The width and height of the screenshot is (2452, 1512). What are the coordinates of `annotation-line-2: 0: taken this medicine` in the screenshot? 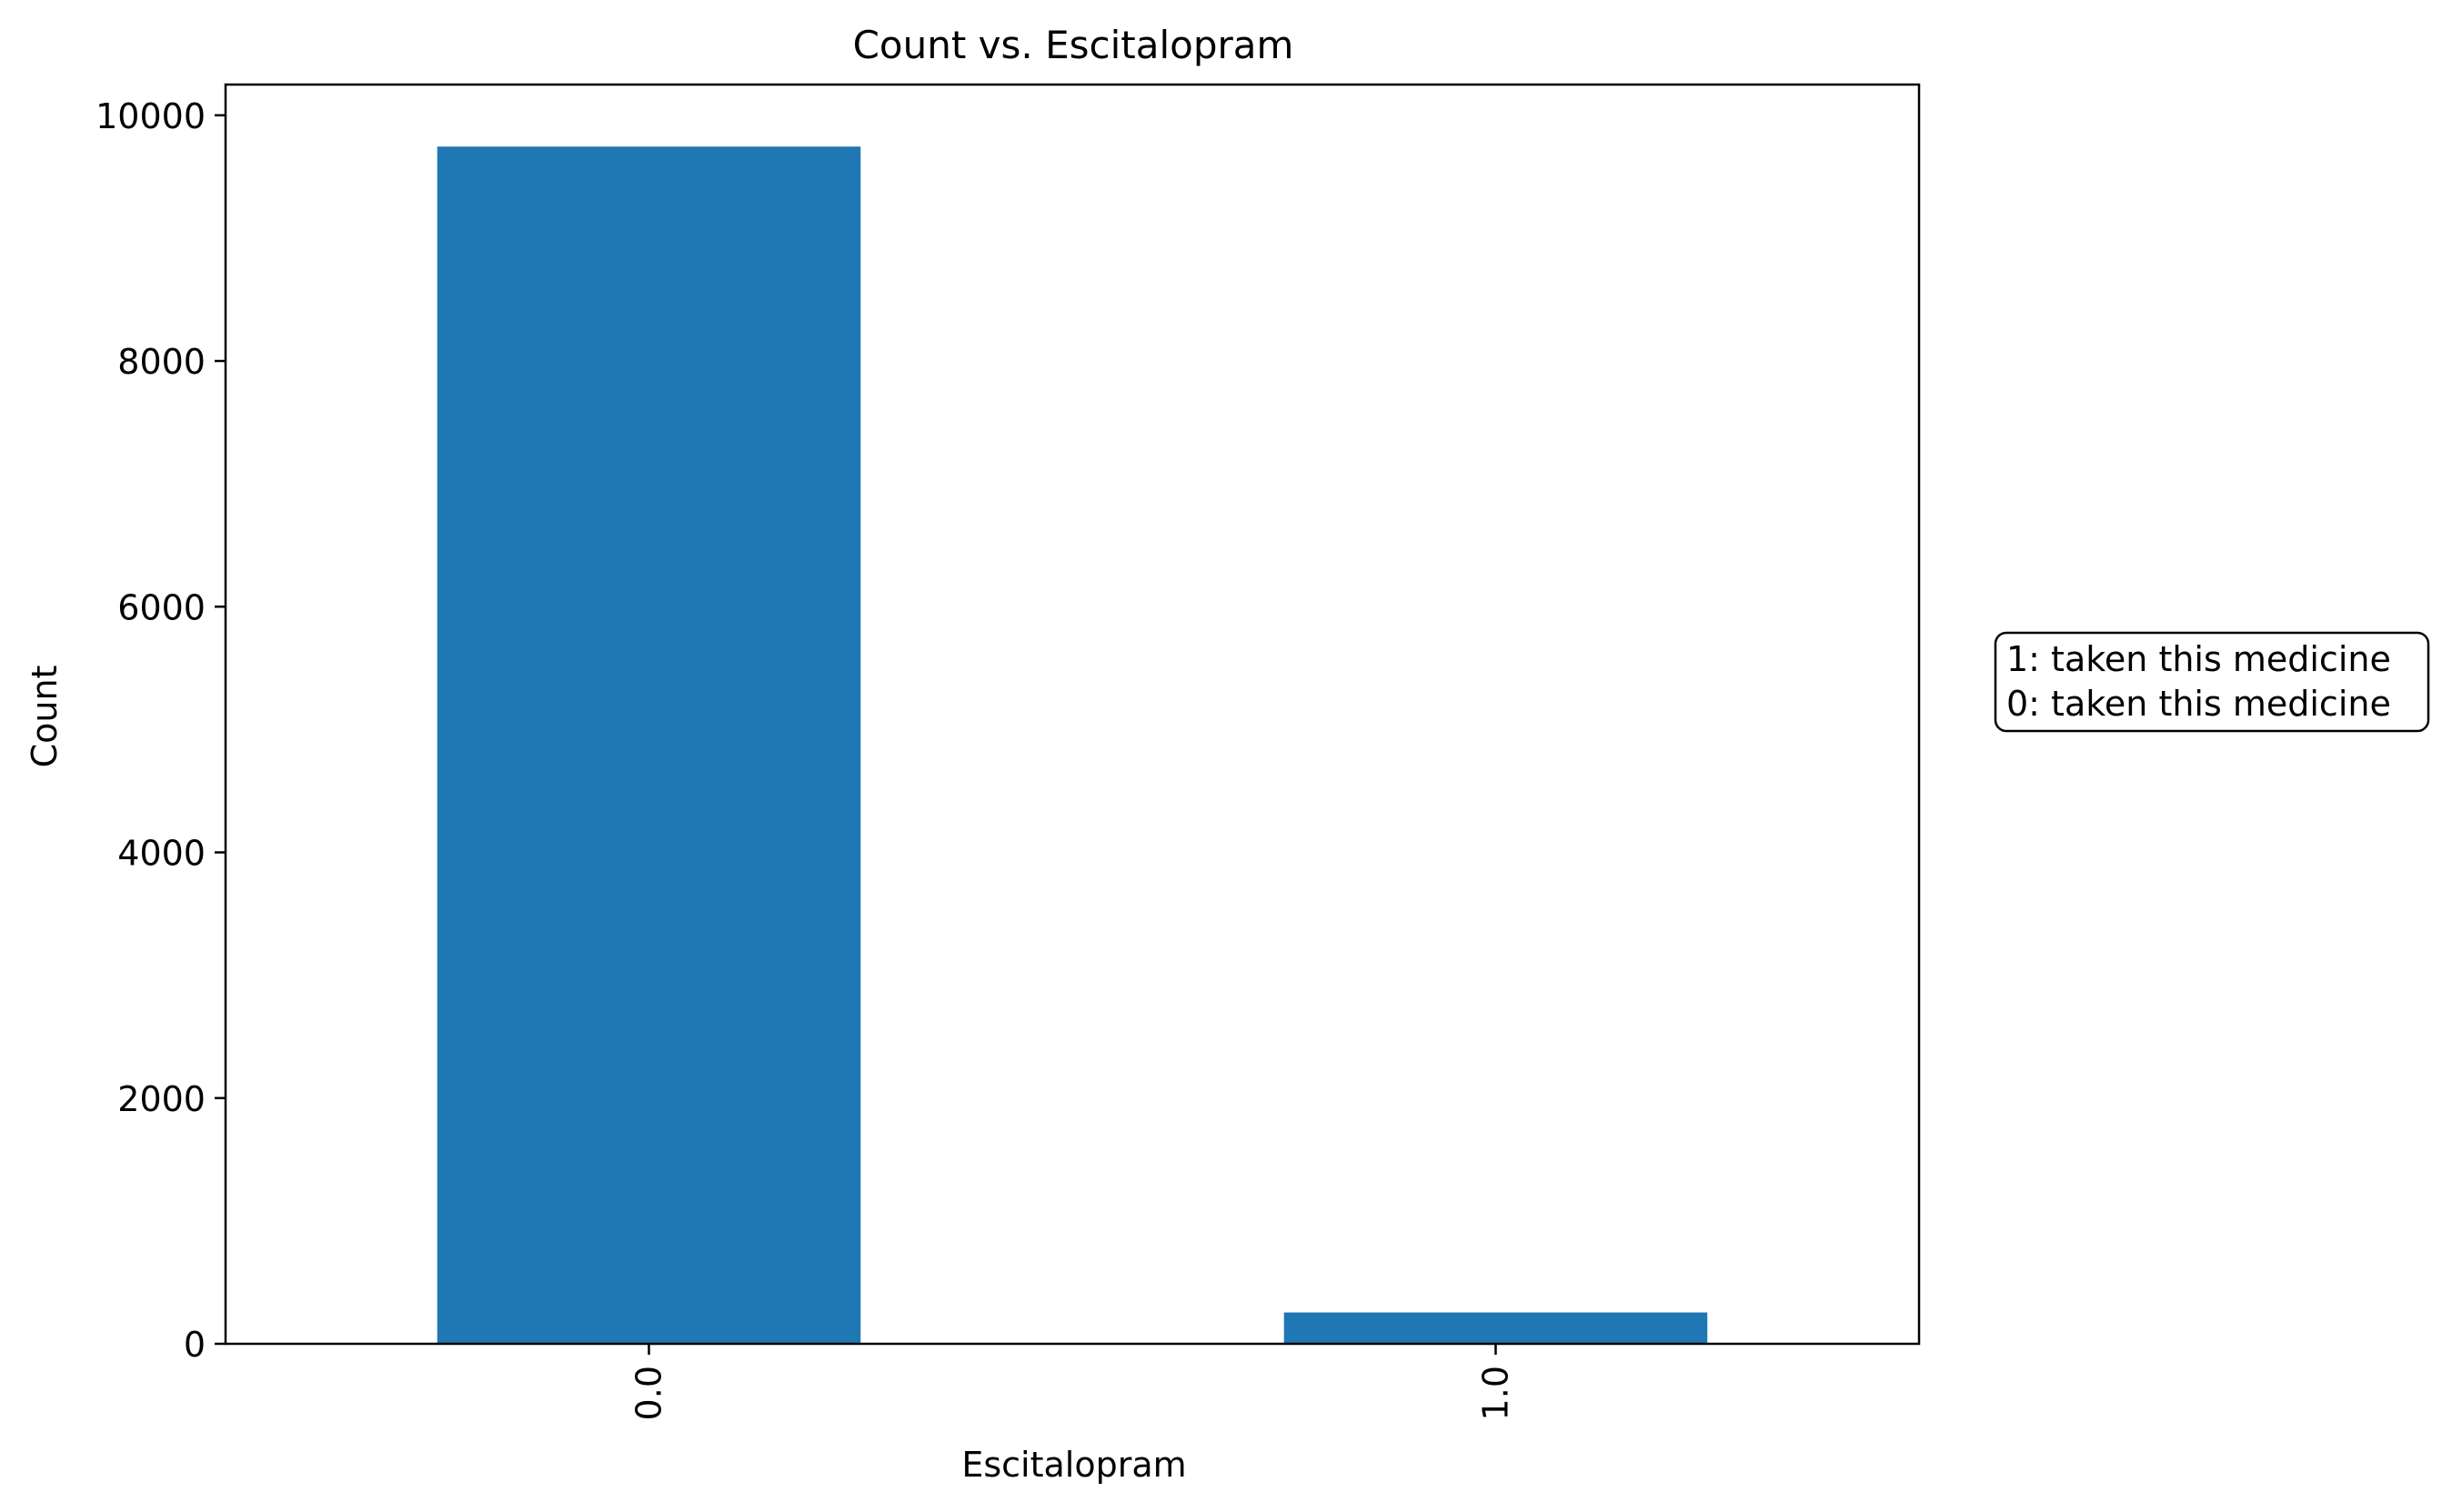 It's located at (2198, 704).